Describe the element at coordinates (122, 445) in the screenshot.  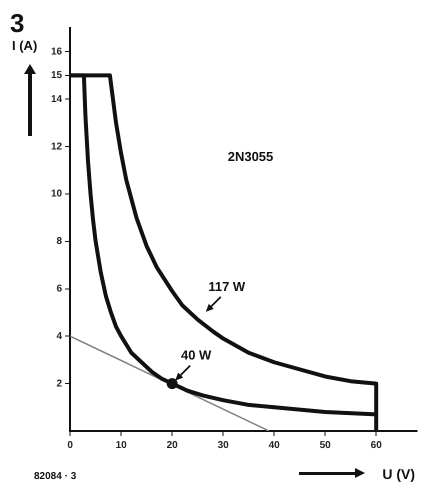
I see `x-tick-label: 10` at that location.